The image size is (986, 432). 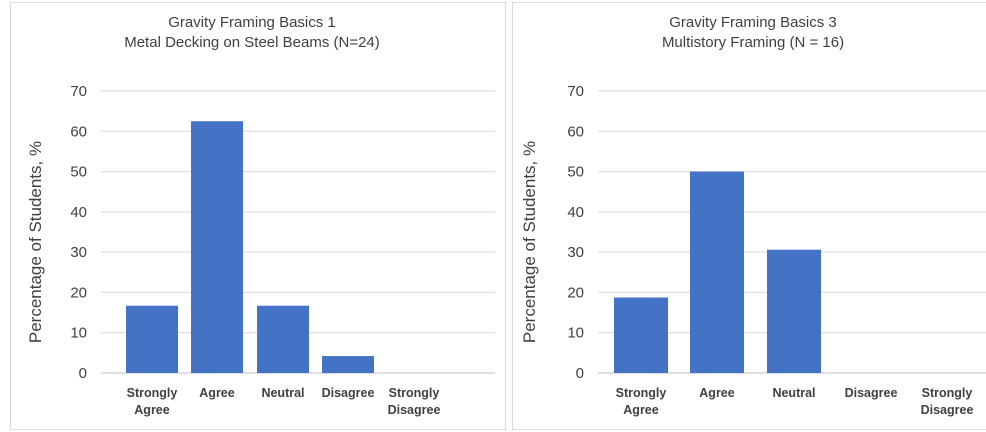 I want to click on chart-2-y-tick-label: 30, so click(x=575, y=252).